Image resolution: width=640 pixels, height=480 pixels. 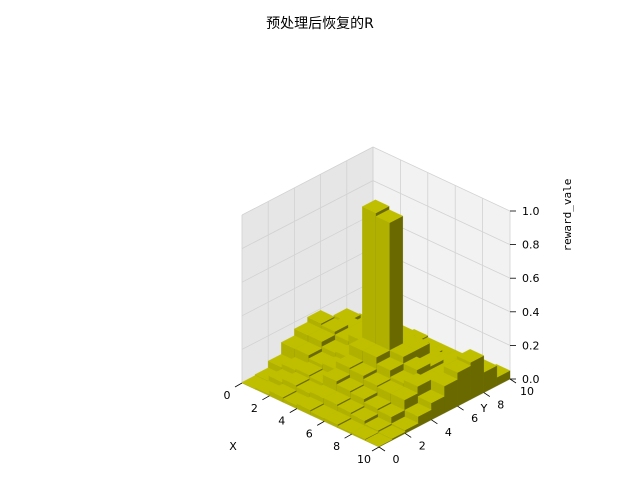 What do you see at coordinates (396, 459) in the screenshot?
I see `y-tick-label: 0` at bounding box center [396, 459].